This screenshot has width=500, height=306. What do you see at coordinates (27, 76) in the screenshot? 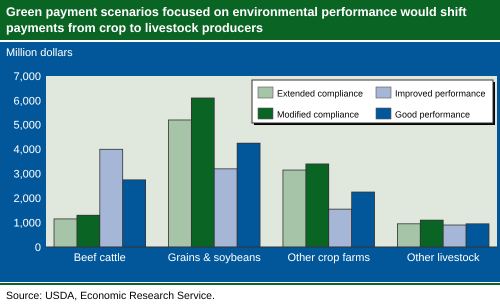
I see `y-tick-label: 7,000` at bounding box center [27, 76].